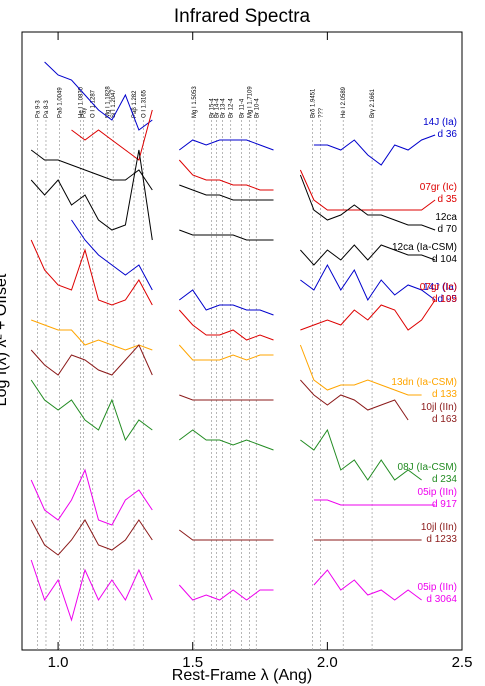 This screenshot has width=485, height=686. Describe the element at coordinates (441, 539) in the screenshot. I see `series-epoch: d 1233` at that location.